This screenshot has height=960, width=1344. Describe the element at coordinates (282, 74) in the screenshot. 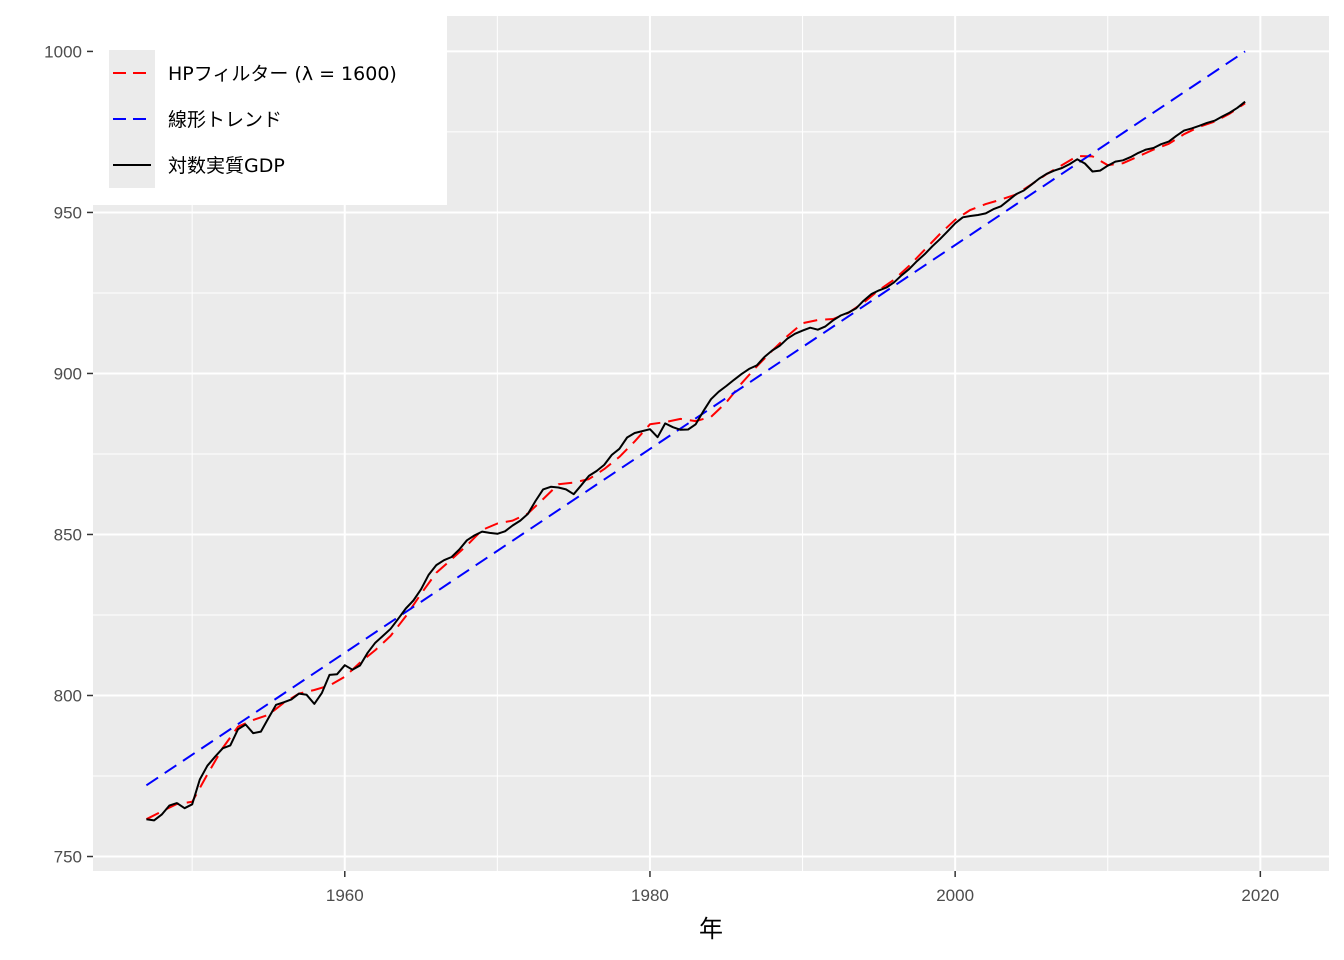

I see `legend-label-hp-filter: HPフィルター (λ = 1600)` at that location.